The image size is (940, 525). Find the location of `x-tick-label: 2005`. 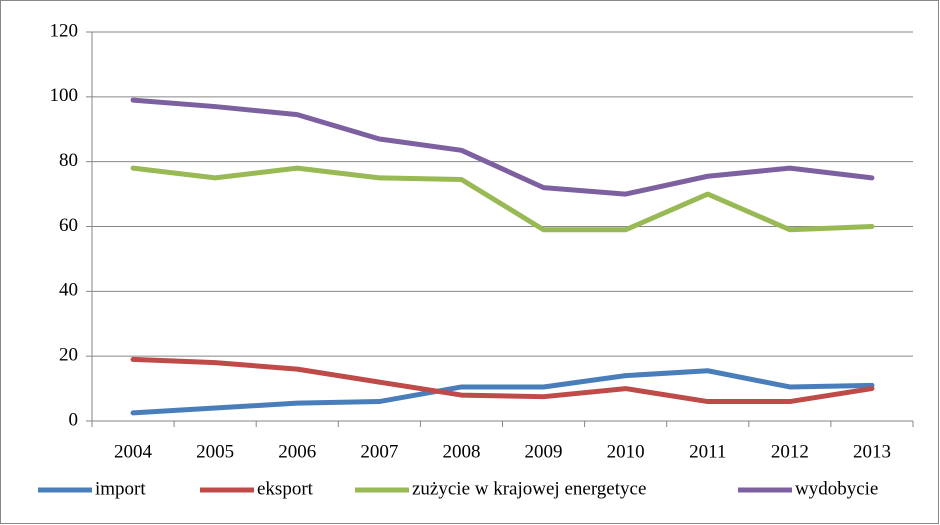

x-tick-label: 2005 is located at coordinates (215, 451).